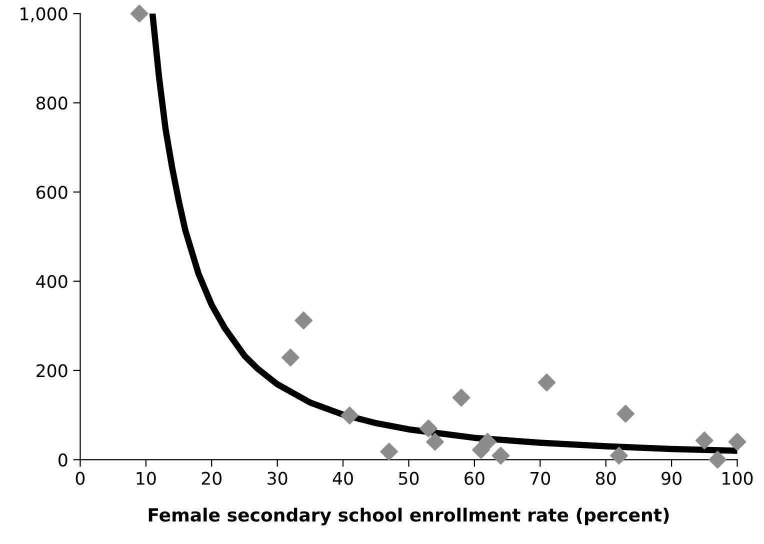 The width and height of the screenshot is (764, 544). I want to click on x-tick-label: 80, so click(606, 478).